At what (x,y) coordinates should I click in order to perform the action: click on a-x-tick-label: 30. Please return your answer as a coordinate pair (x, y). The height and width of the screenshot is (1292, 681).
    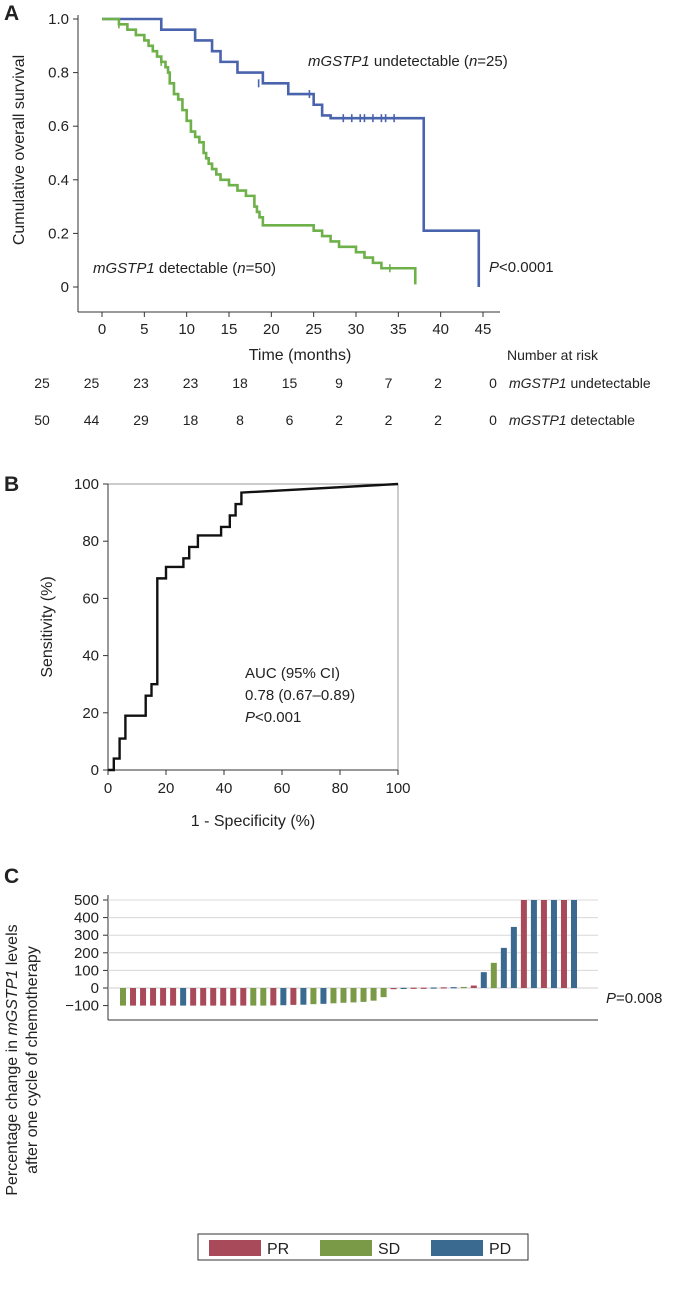
    Looking at the image, I should click on (356, 329).